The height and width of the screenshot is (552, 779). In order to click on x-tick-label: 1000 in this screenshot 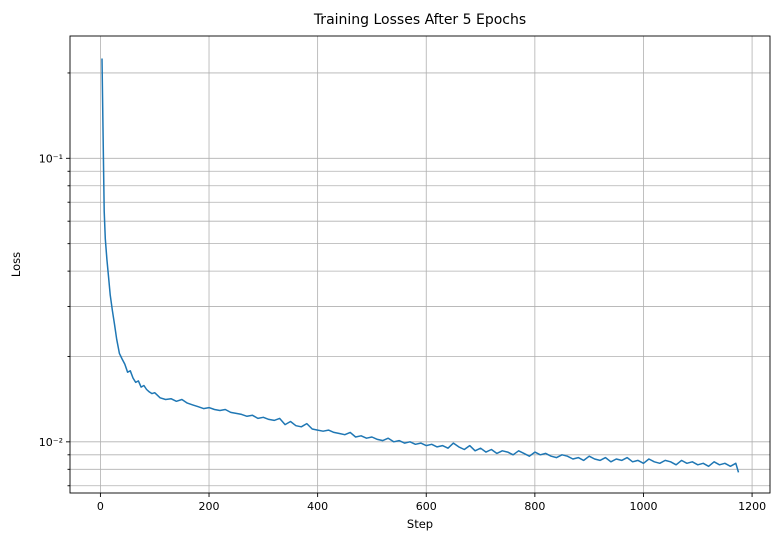, I will do `click(643, 506)`.